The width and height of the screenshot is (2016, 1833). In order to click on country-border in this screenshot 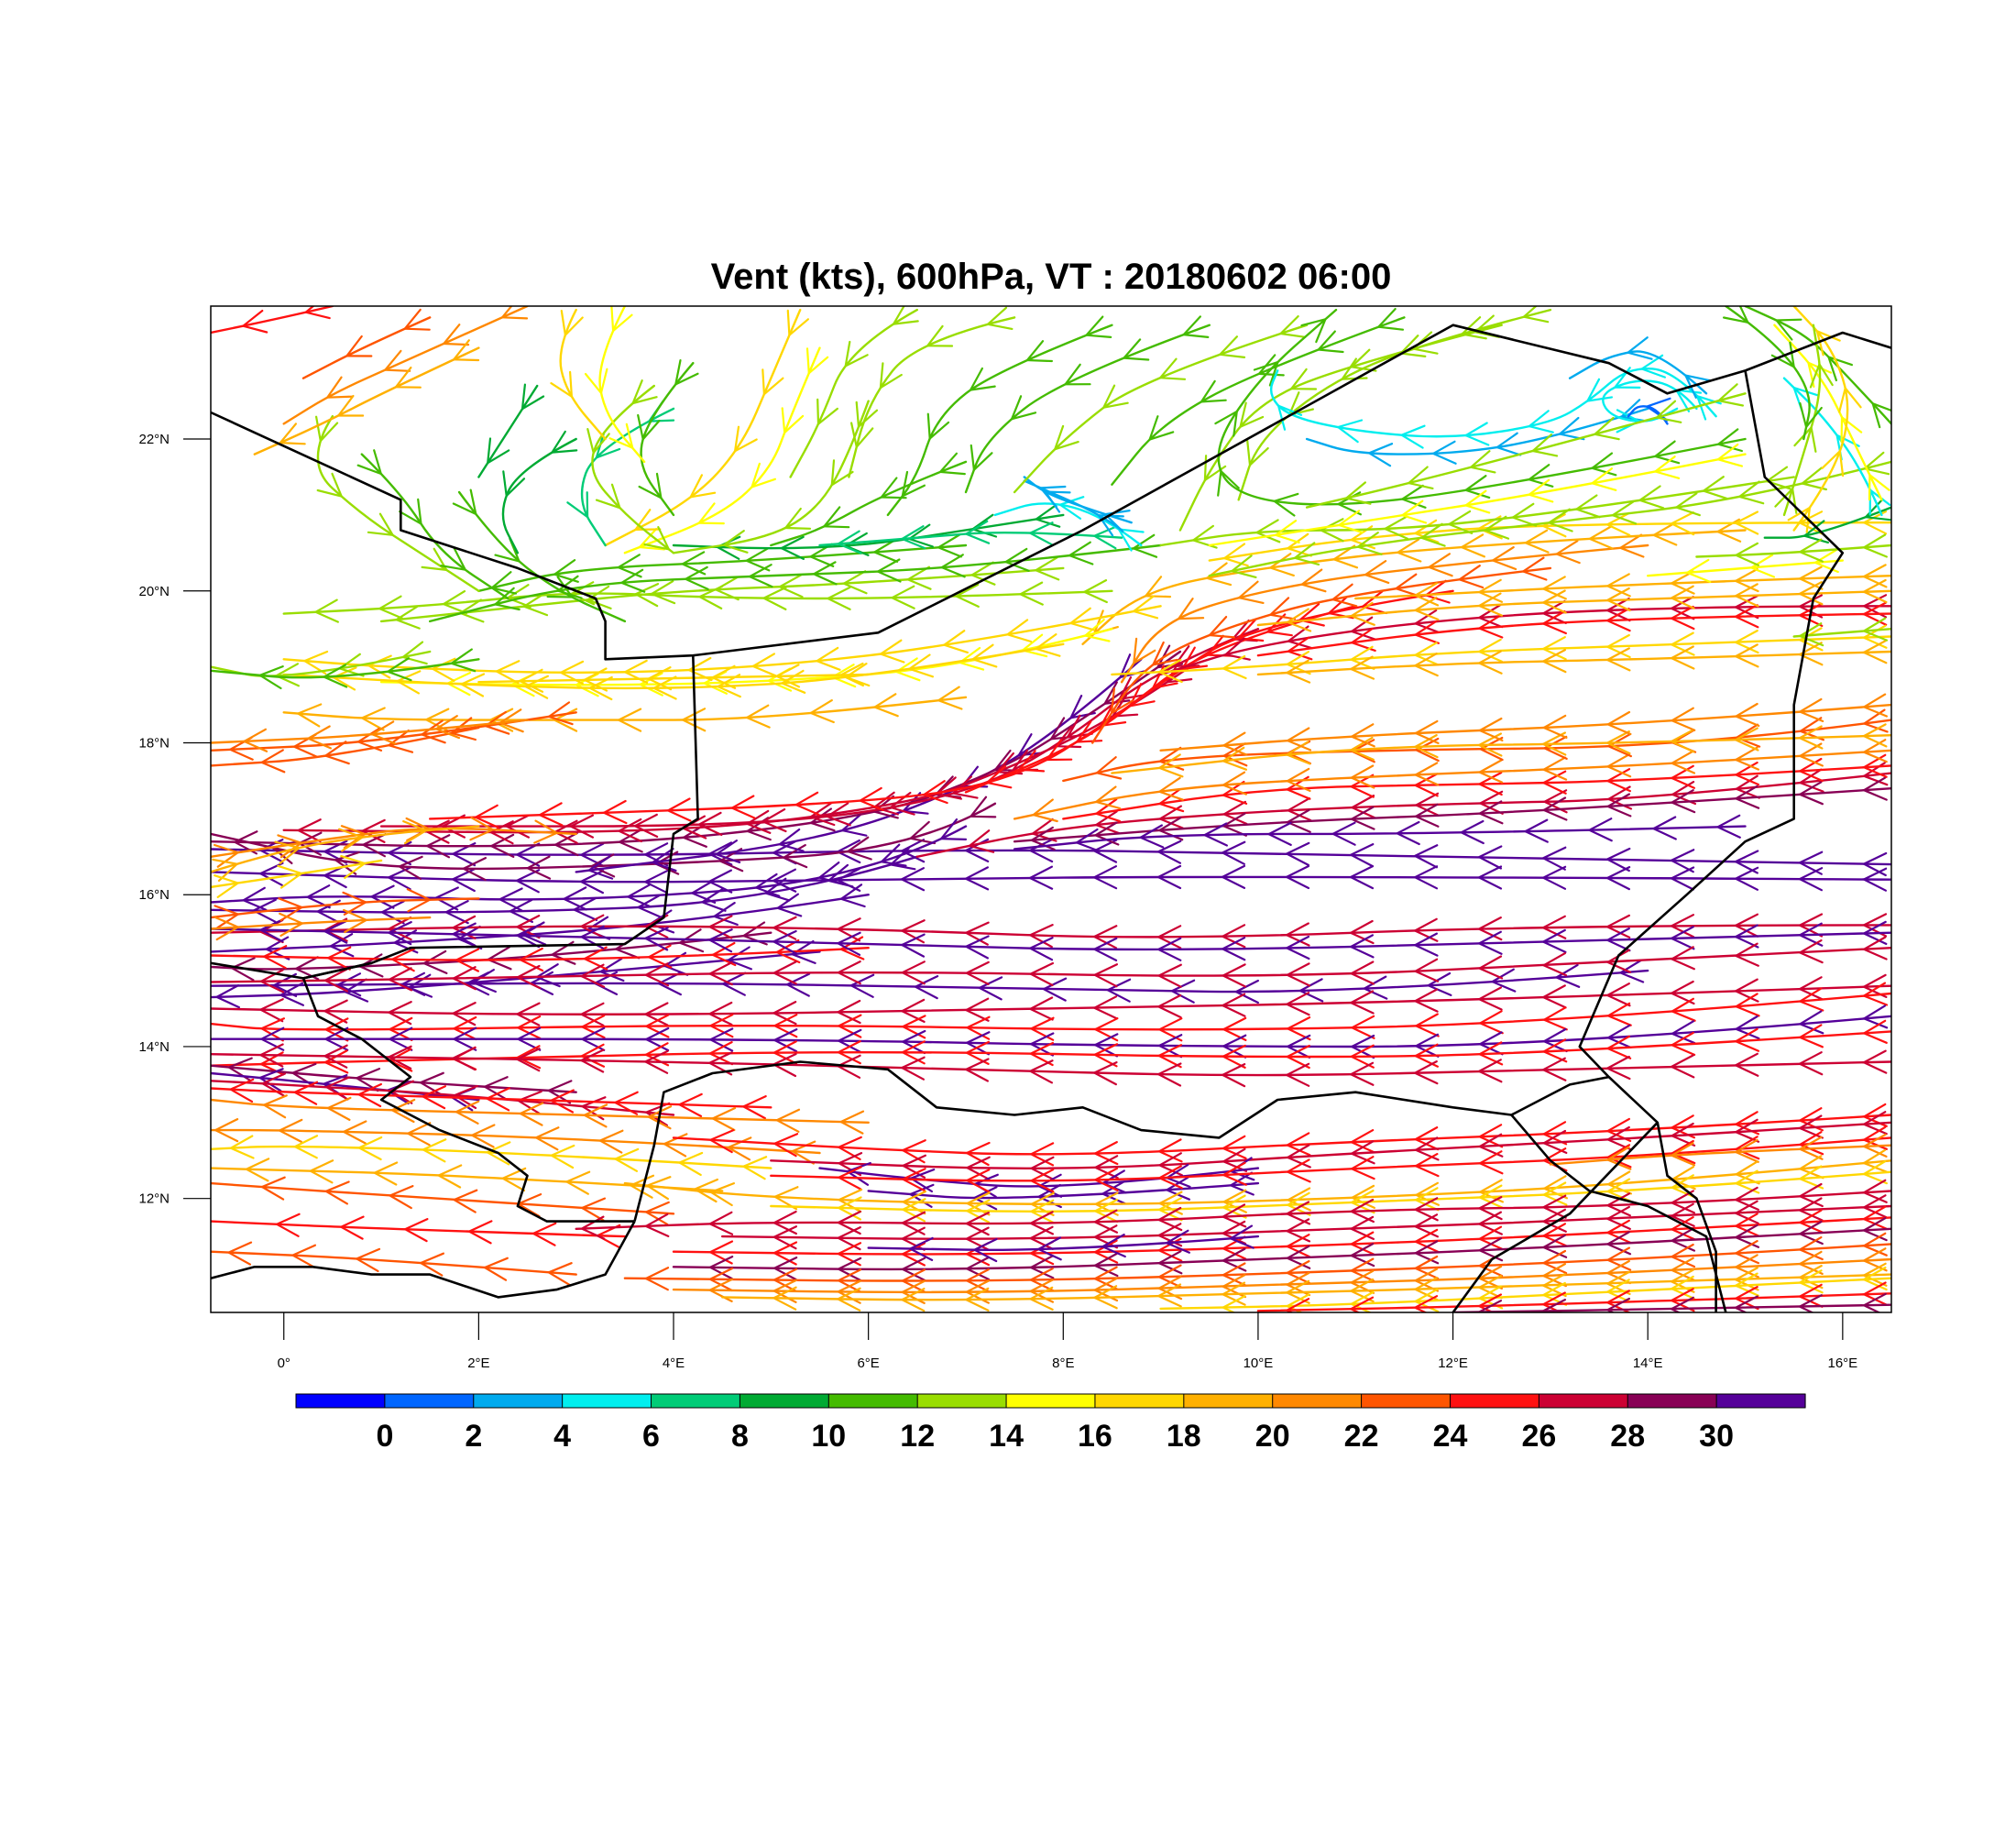, I will do `click(1618, 1213)`.